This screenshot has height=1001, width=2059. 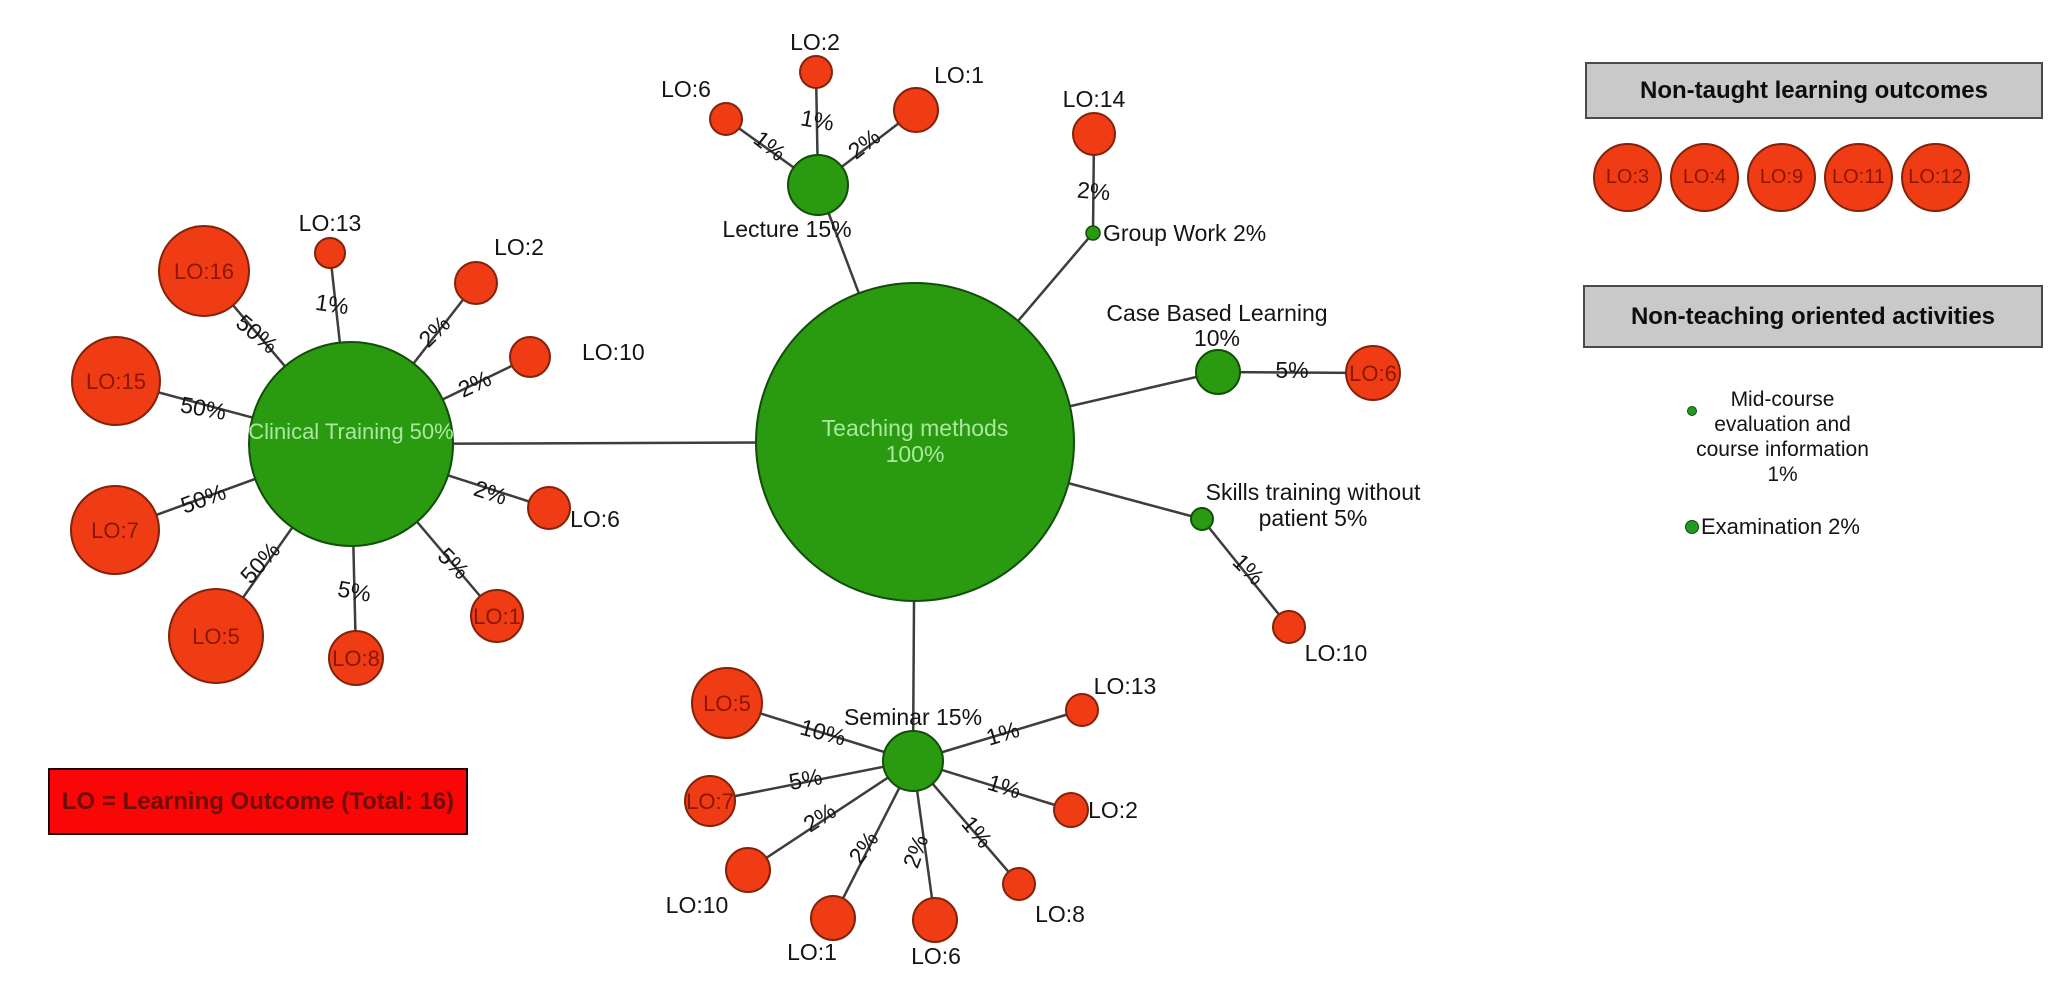 What do you see at coordinates (354, 590) in the screenshot?
I see `edge-label-clinical-training-clinical-lo8: 5%` at bounding box center [354, 590].